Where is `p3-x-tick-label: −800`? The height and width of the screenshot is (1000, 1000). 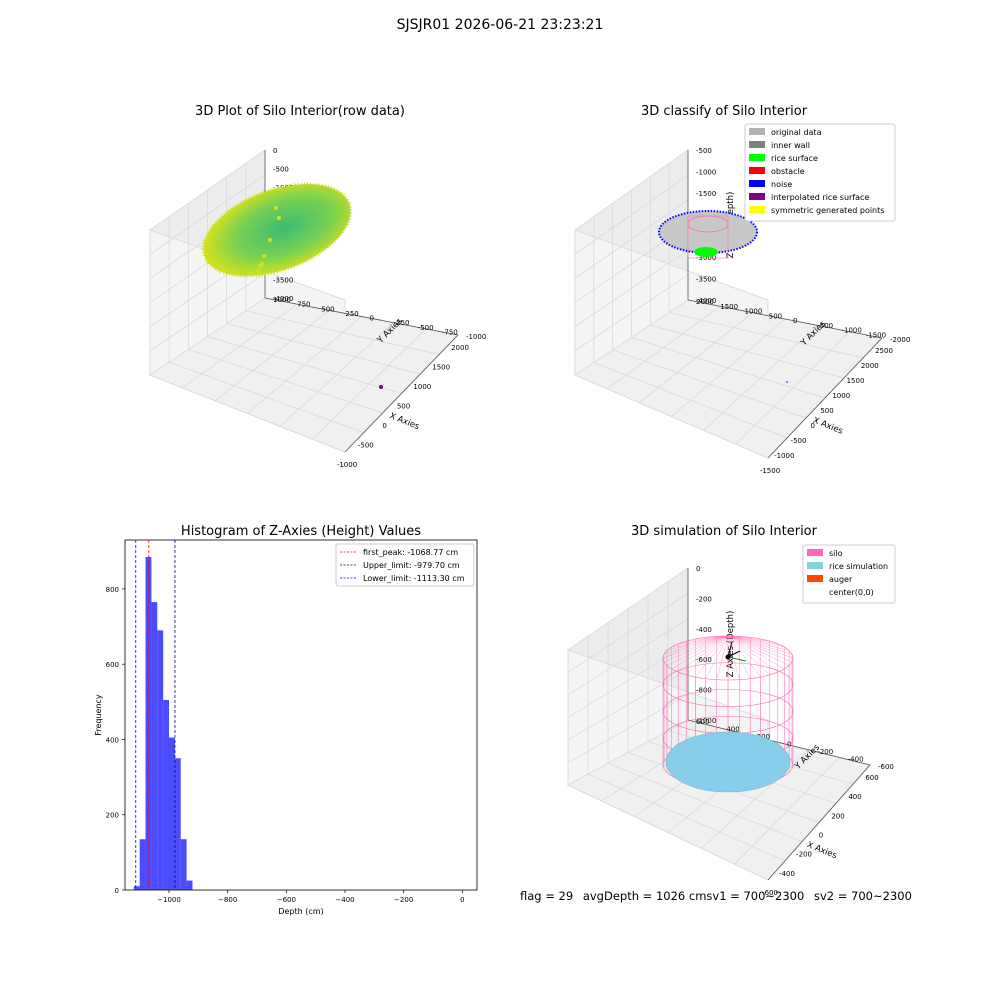 p3-x-tick-label: −800 is located at coordinates (227, 900).